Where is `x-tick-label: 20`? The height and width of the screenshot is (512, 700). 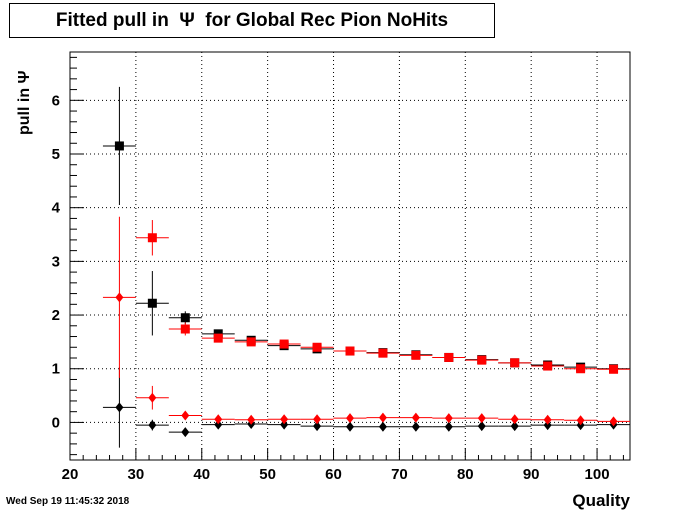
x-tick-label: 20 is located at coordinates (70, 474).